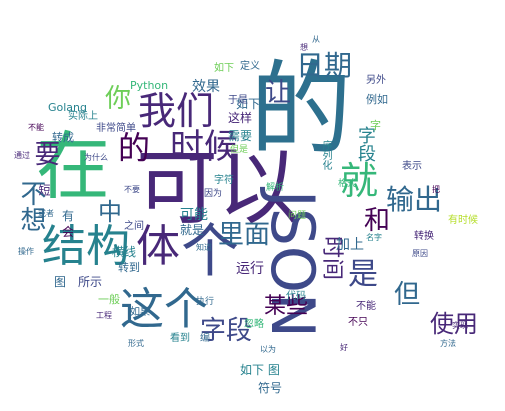 The image size is (505, 411). What do you see at coordinates (331, 258) in the screenshot?
I see `word-shijian: 时间` at bounding box center [331, 258].